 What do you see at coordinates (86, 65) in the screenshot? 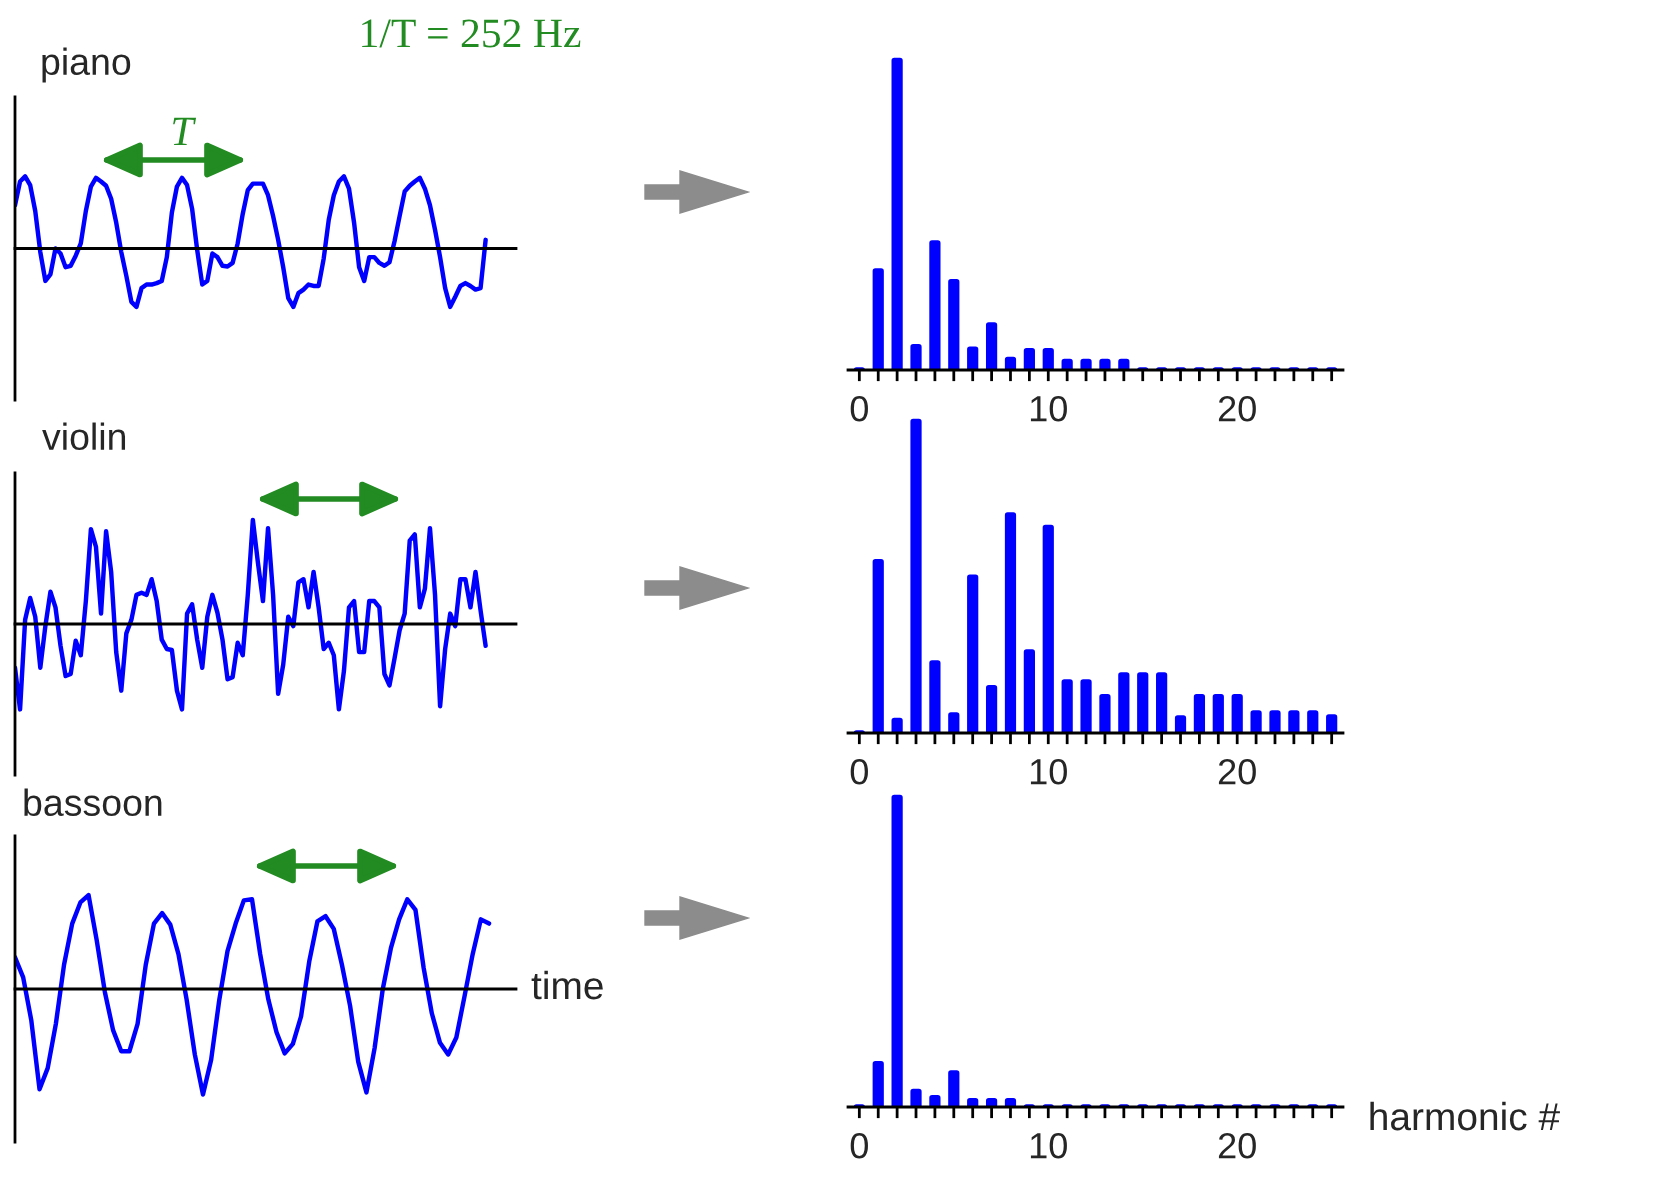
I see `chart-title: piano` at bounding box center [86, 65].